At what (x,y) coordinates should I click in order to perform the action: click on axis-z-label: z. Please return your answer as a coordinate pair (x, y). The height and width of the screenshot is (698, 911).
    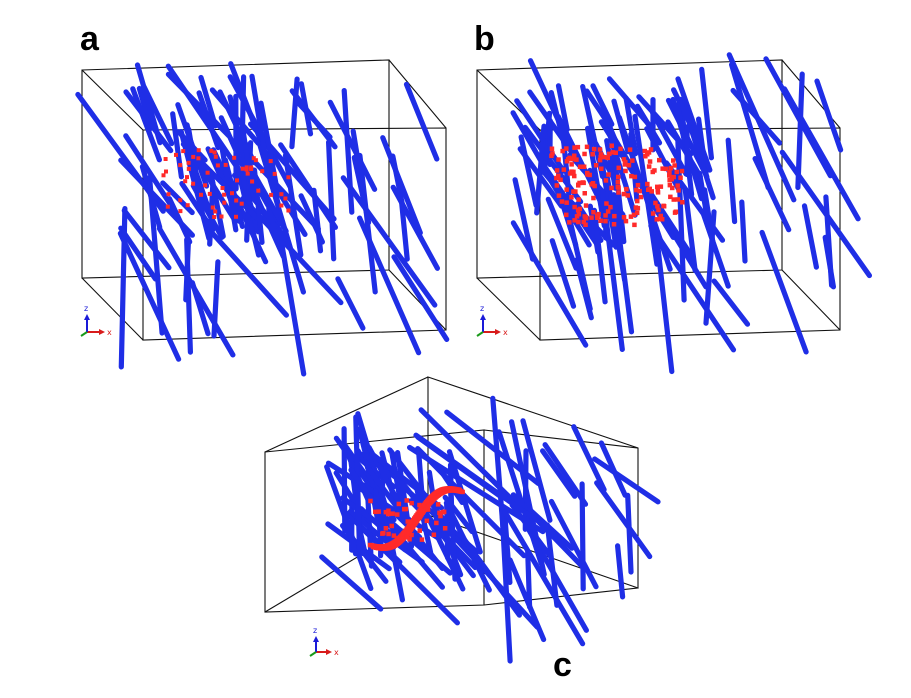
    Looking at the image, I should click on (315, 630).